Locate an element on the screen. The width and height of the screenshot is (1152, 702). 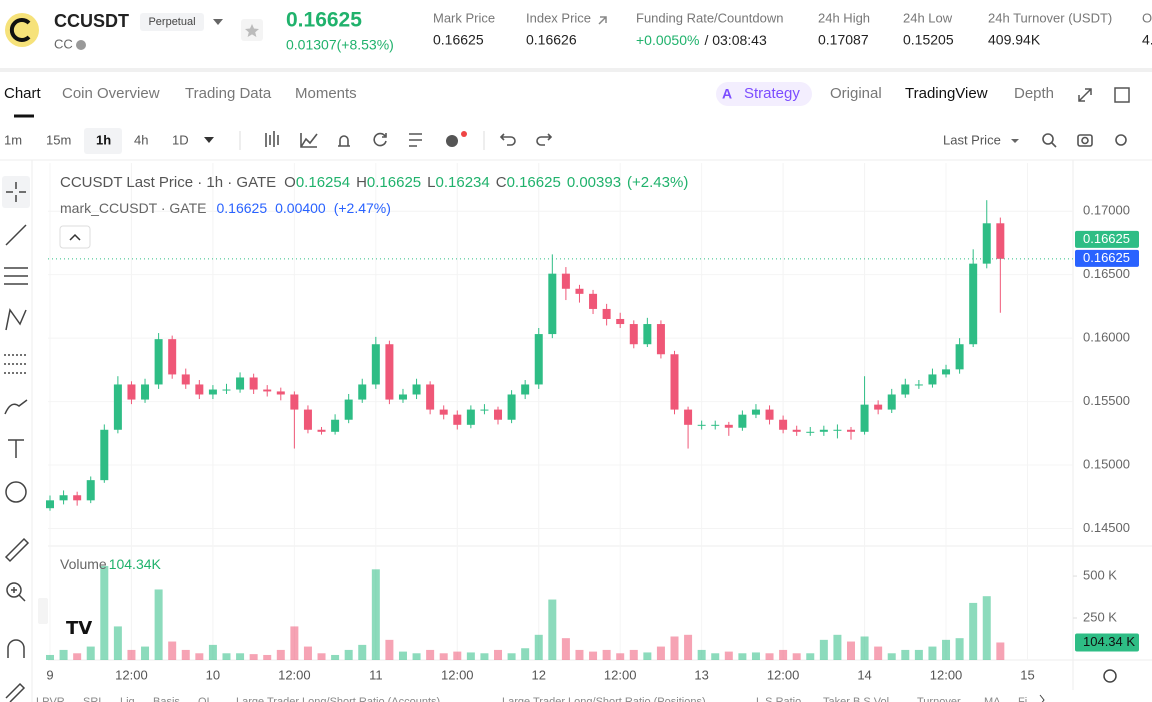
volume-tick-label: 500 K is located at coordinates (1100, 574).